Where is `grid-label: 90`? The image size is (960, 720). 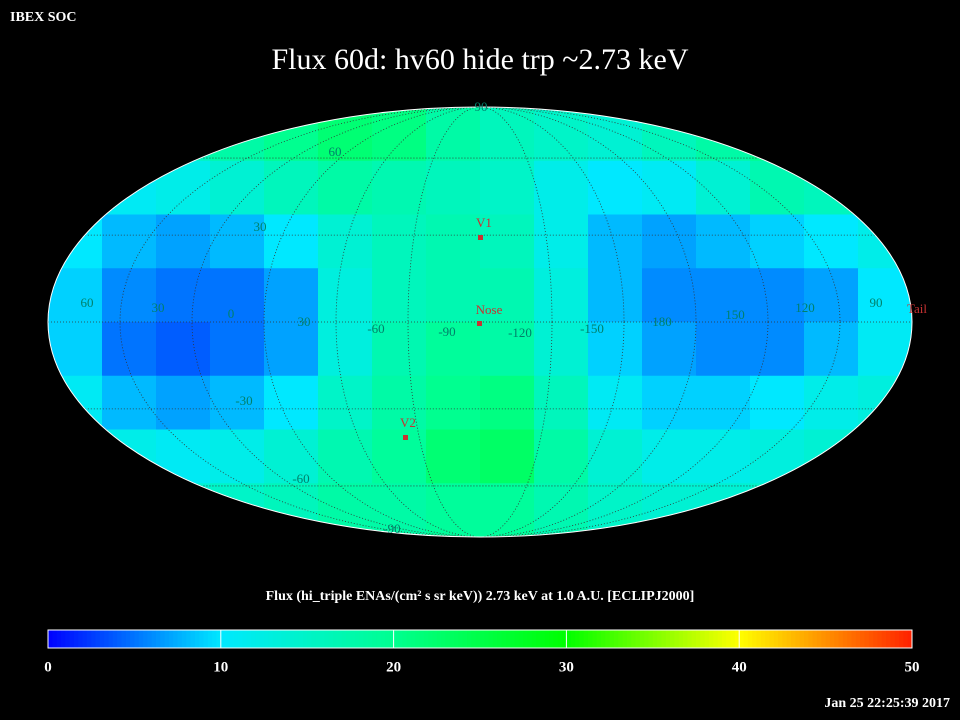 grid-label: 90 is located at coordinates (481, 106).